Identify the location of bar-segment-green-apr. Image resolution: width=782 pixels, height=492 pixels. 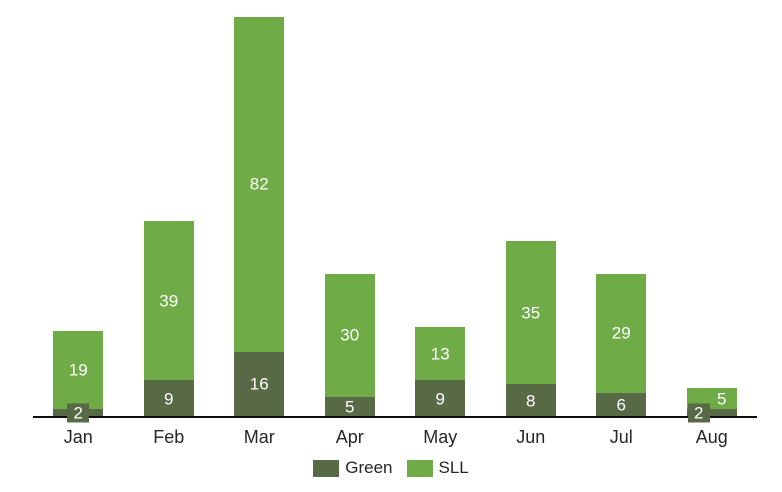
(349, 406).